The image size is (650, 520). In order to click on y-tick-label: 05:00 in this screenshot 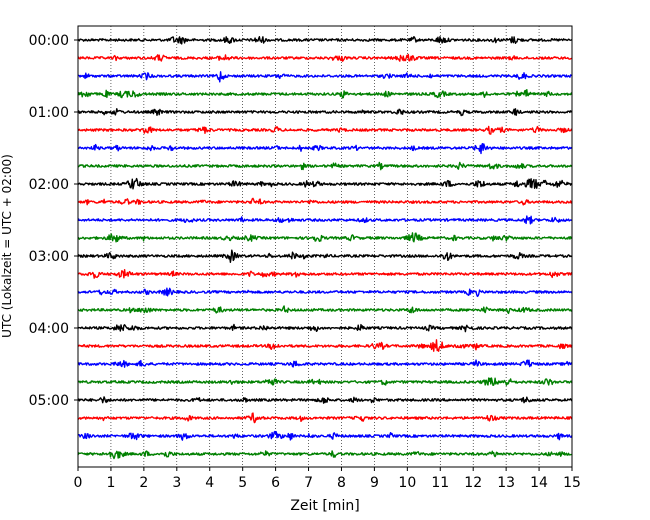, I will do `click(49, 401)`.